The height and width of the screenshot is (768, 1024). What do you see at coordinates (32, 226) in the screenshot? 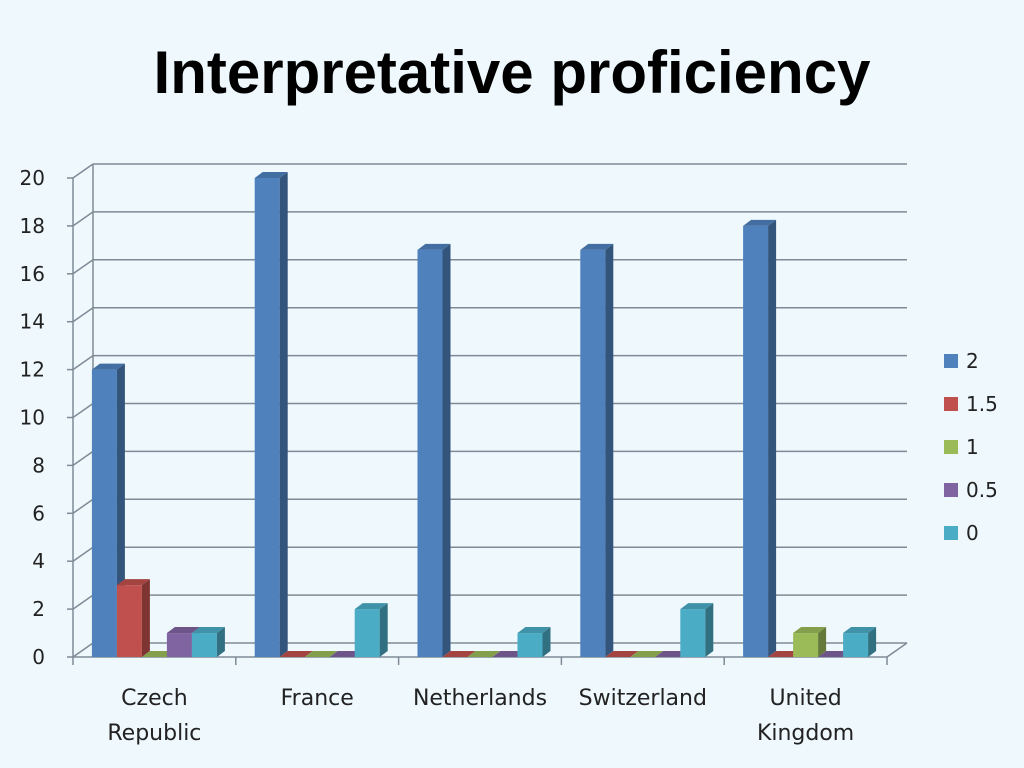
I see `y-tick-label: 18` at bounding box center [32, 226].